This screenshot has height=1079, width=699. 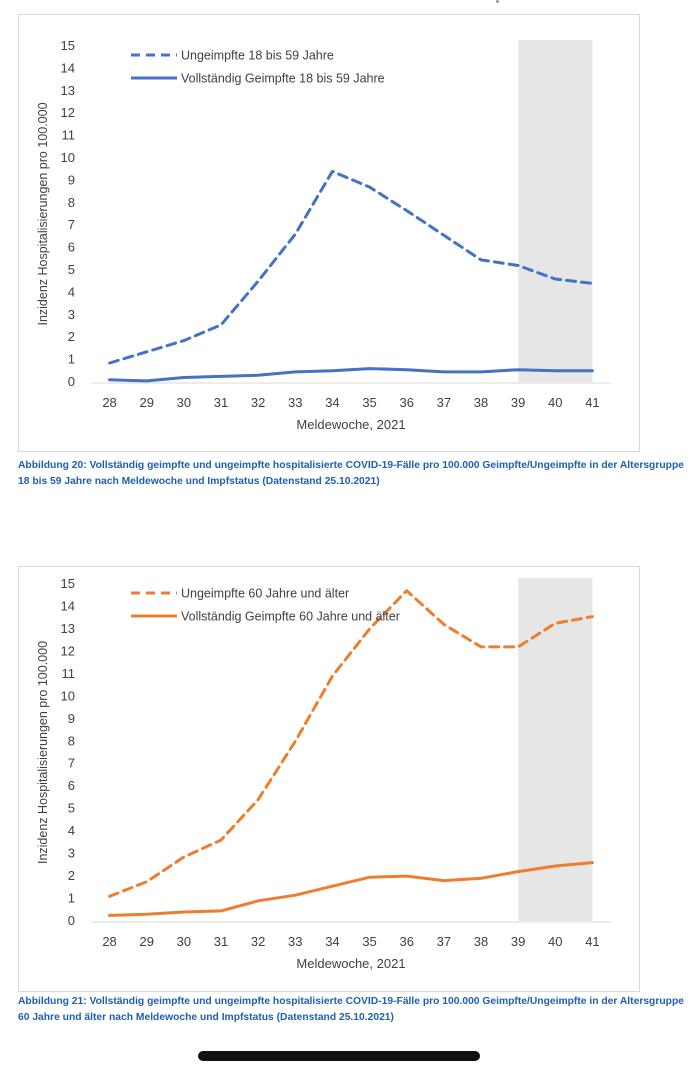 What do you see at coordinates (283, 79) in the screenshot?
I see `legend-label-2: Vollständig Geimpfte 18 bis 59 Jahre` at bounding box center [283, 79].